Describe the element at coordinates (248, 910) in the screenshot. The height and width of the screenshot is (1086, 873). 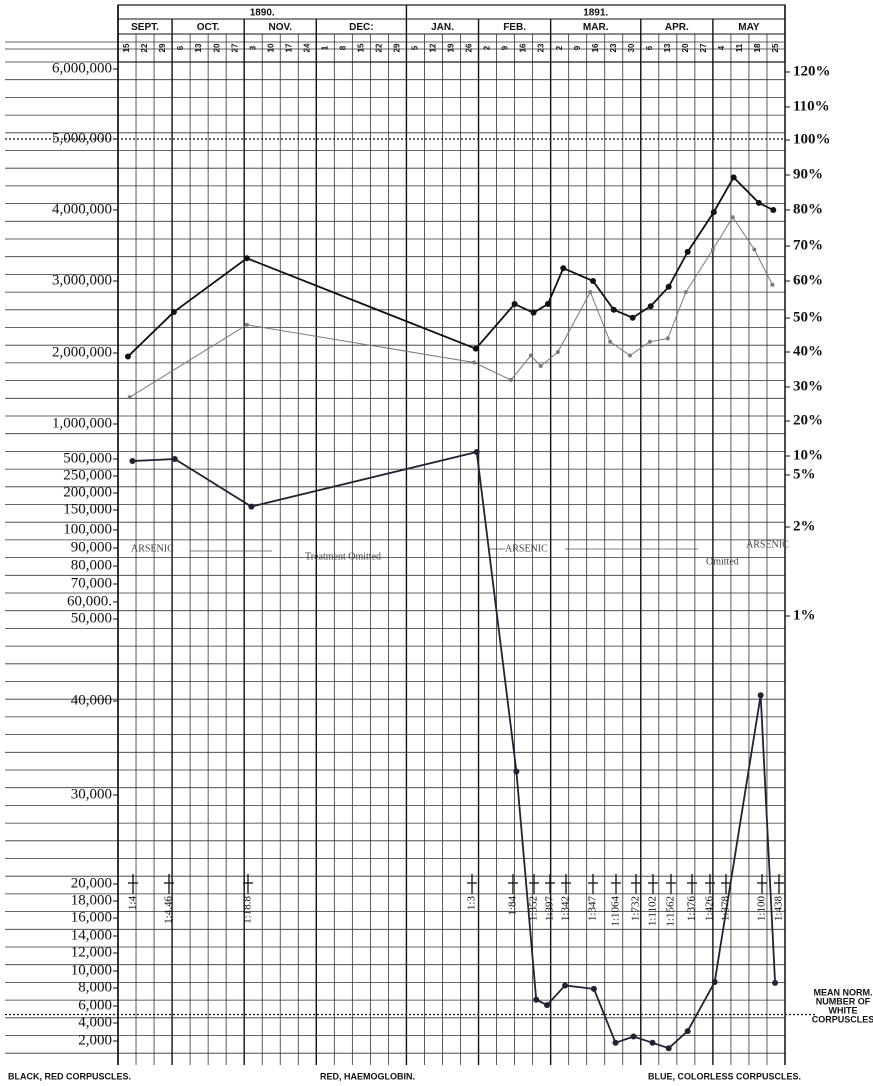
I see `ratio-label: 1:18.8` at that location.